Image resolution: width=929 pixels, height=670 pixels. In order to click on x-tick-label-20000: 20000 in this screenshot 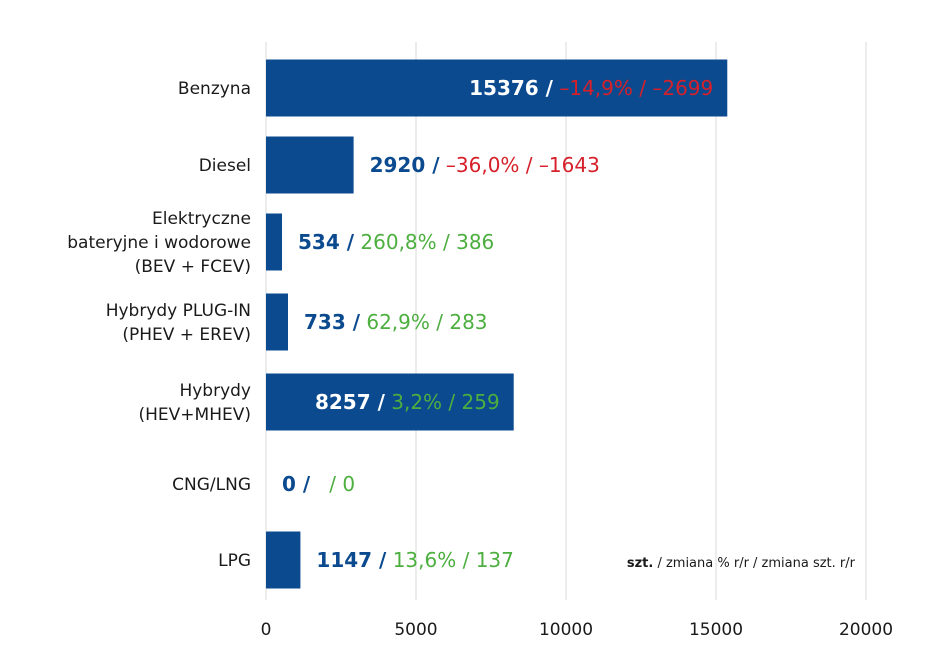, I will do `click(866, 630)`.